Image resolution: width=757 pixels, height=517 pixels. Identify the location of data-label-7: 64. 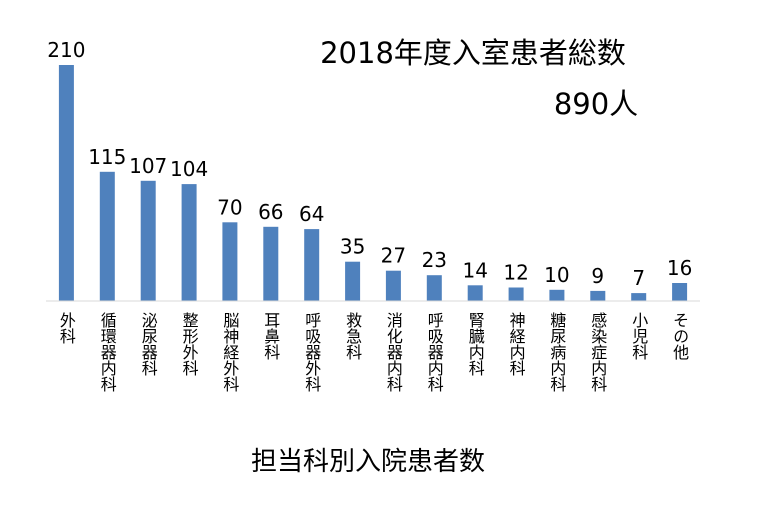
(311, 214).